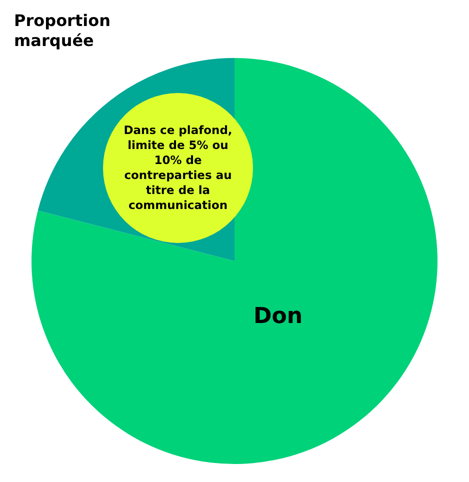 The height and width of the screenshot is (482, 469). What do you see at coordinates (278, 316) in the screenshot?
I see `slice-label: Don` at bounding box center [278, 316].